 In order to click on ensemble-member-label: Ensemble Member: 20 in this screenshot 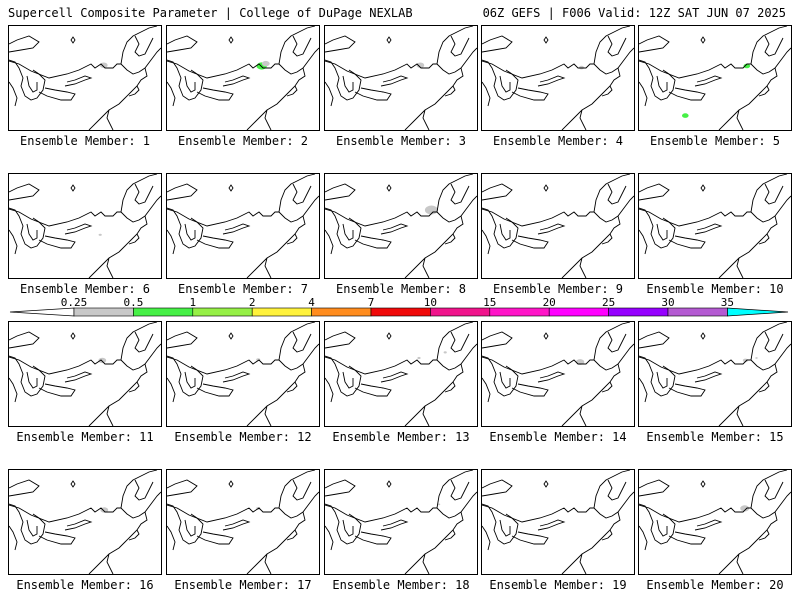, I will do `click(715, 585)`.